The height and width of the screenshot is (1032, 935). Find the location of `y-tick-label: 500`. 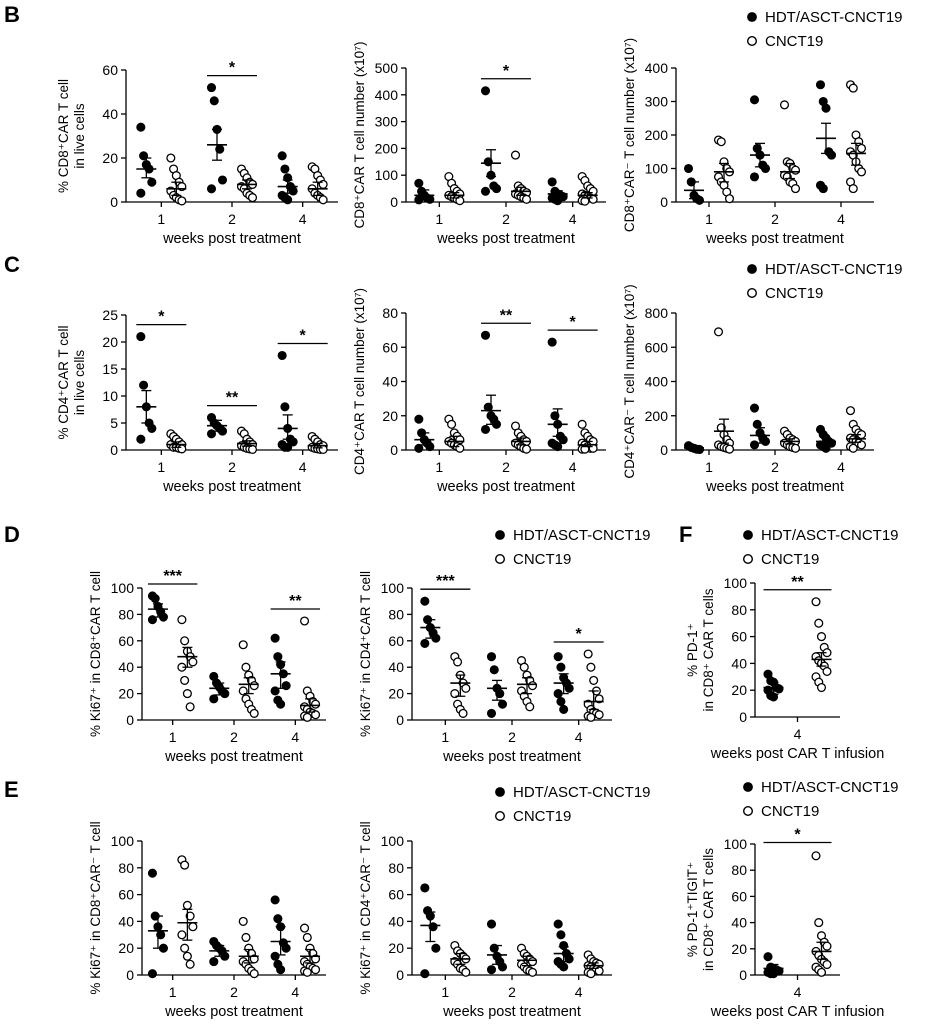

y-tick-label: 500 is located at coordinates (387, 68).